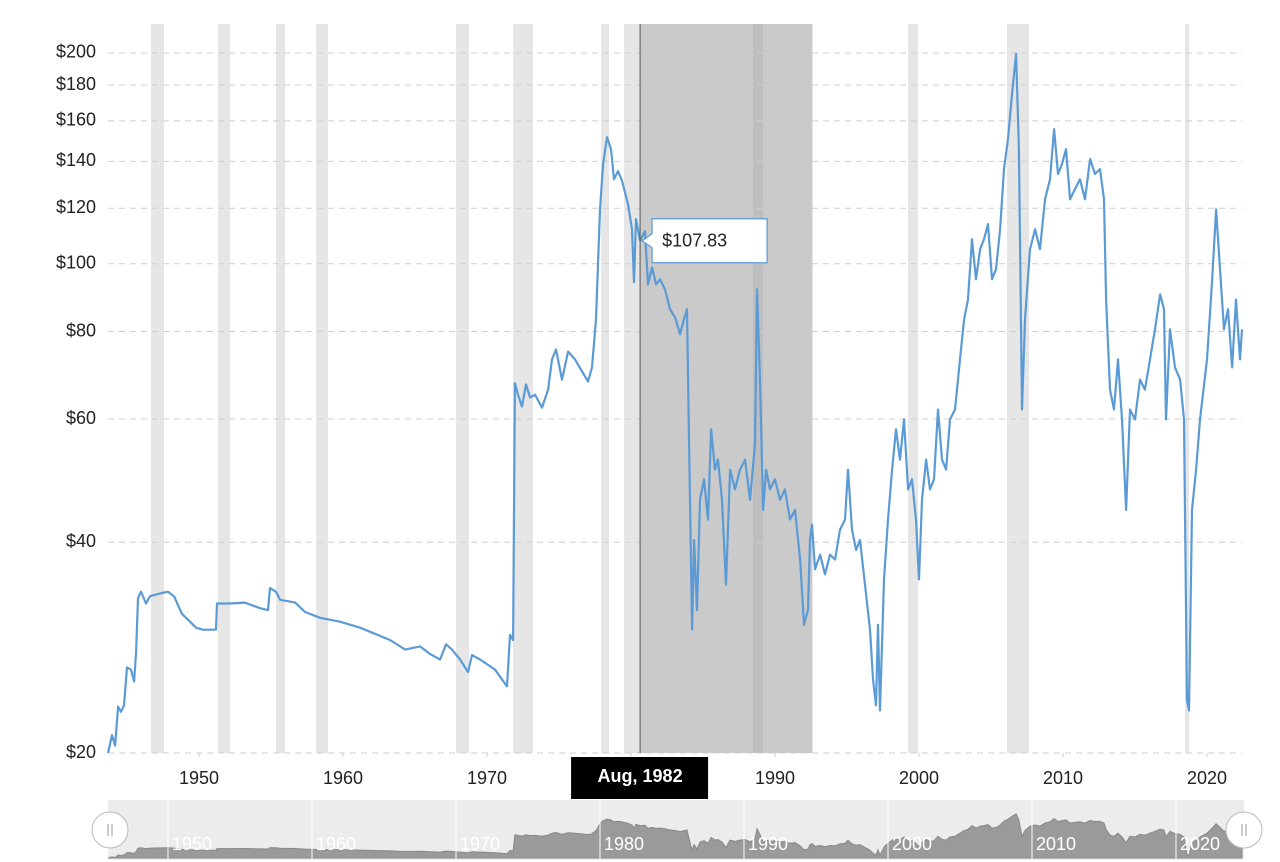 The image size is (1280, 862). What do you see at coordinates (76, 160) in the screenshot?
I see `y-tick-label: $140` at bounding box center [76, 160].